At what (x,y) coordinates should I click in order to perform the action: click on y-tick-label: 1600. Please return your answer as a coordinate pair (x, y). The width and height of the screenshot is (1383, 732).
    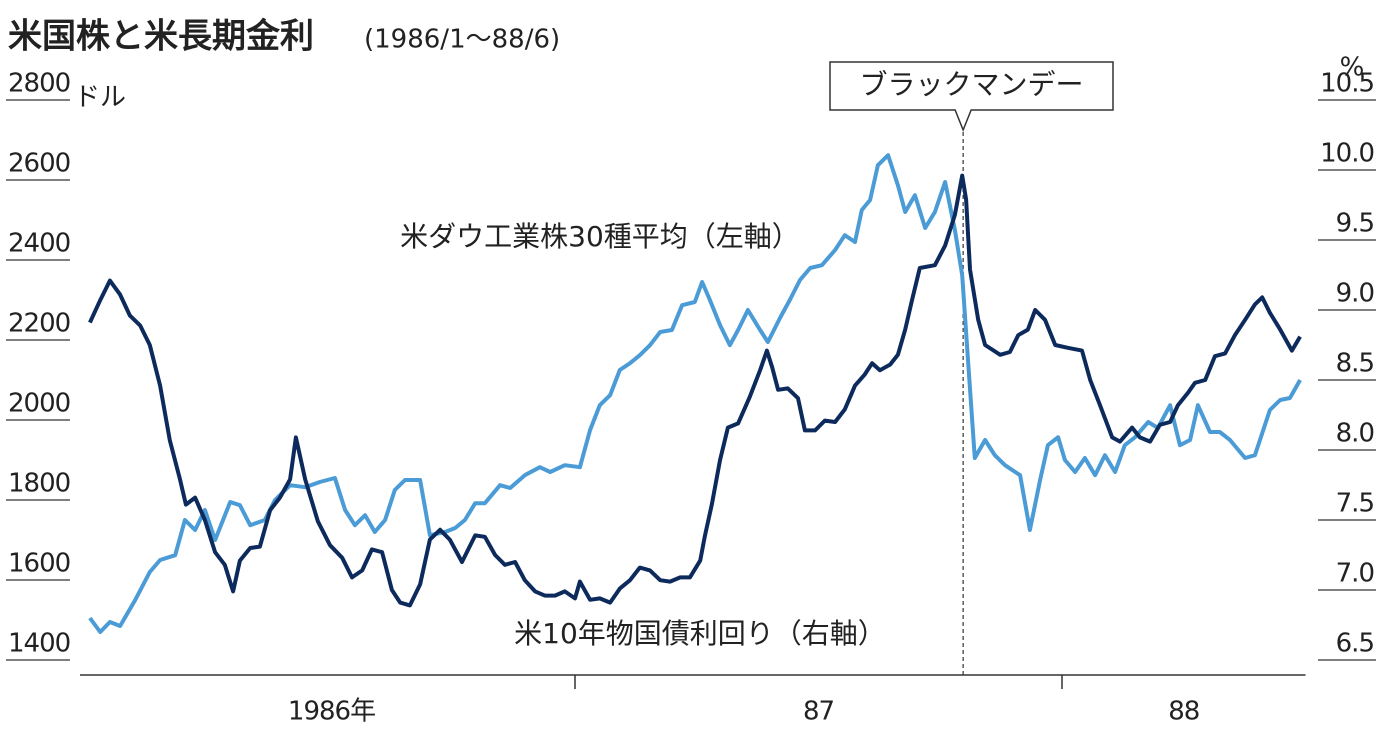
    Looking at the image, I should click on (39, 564).